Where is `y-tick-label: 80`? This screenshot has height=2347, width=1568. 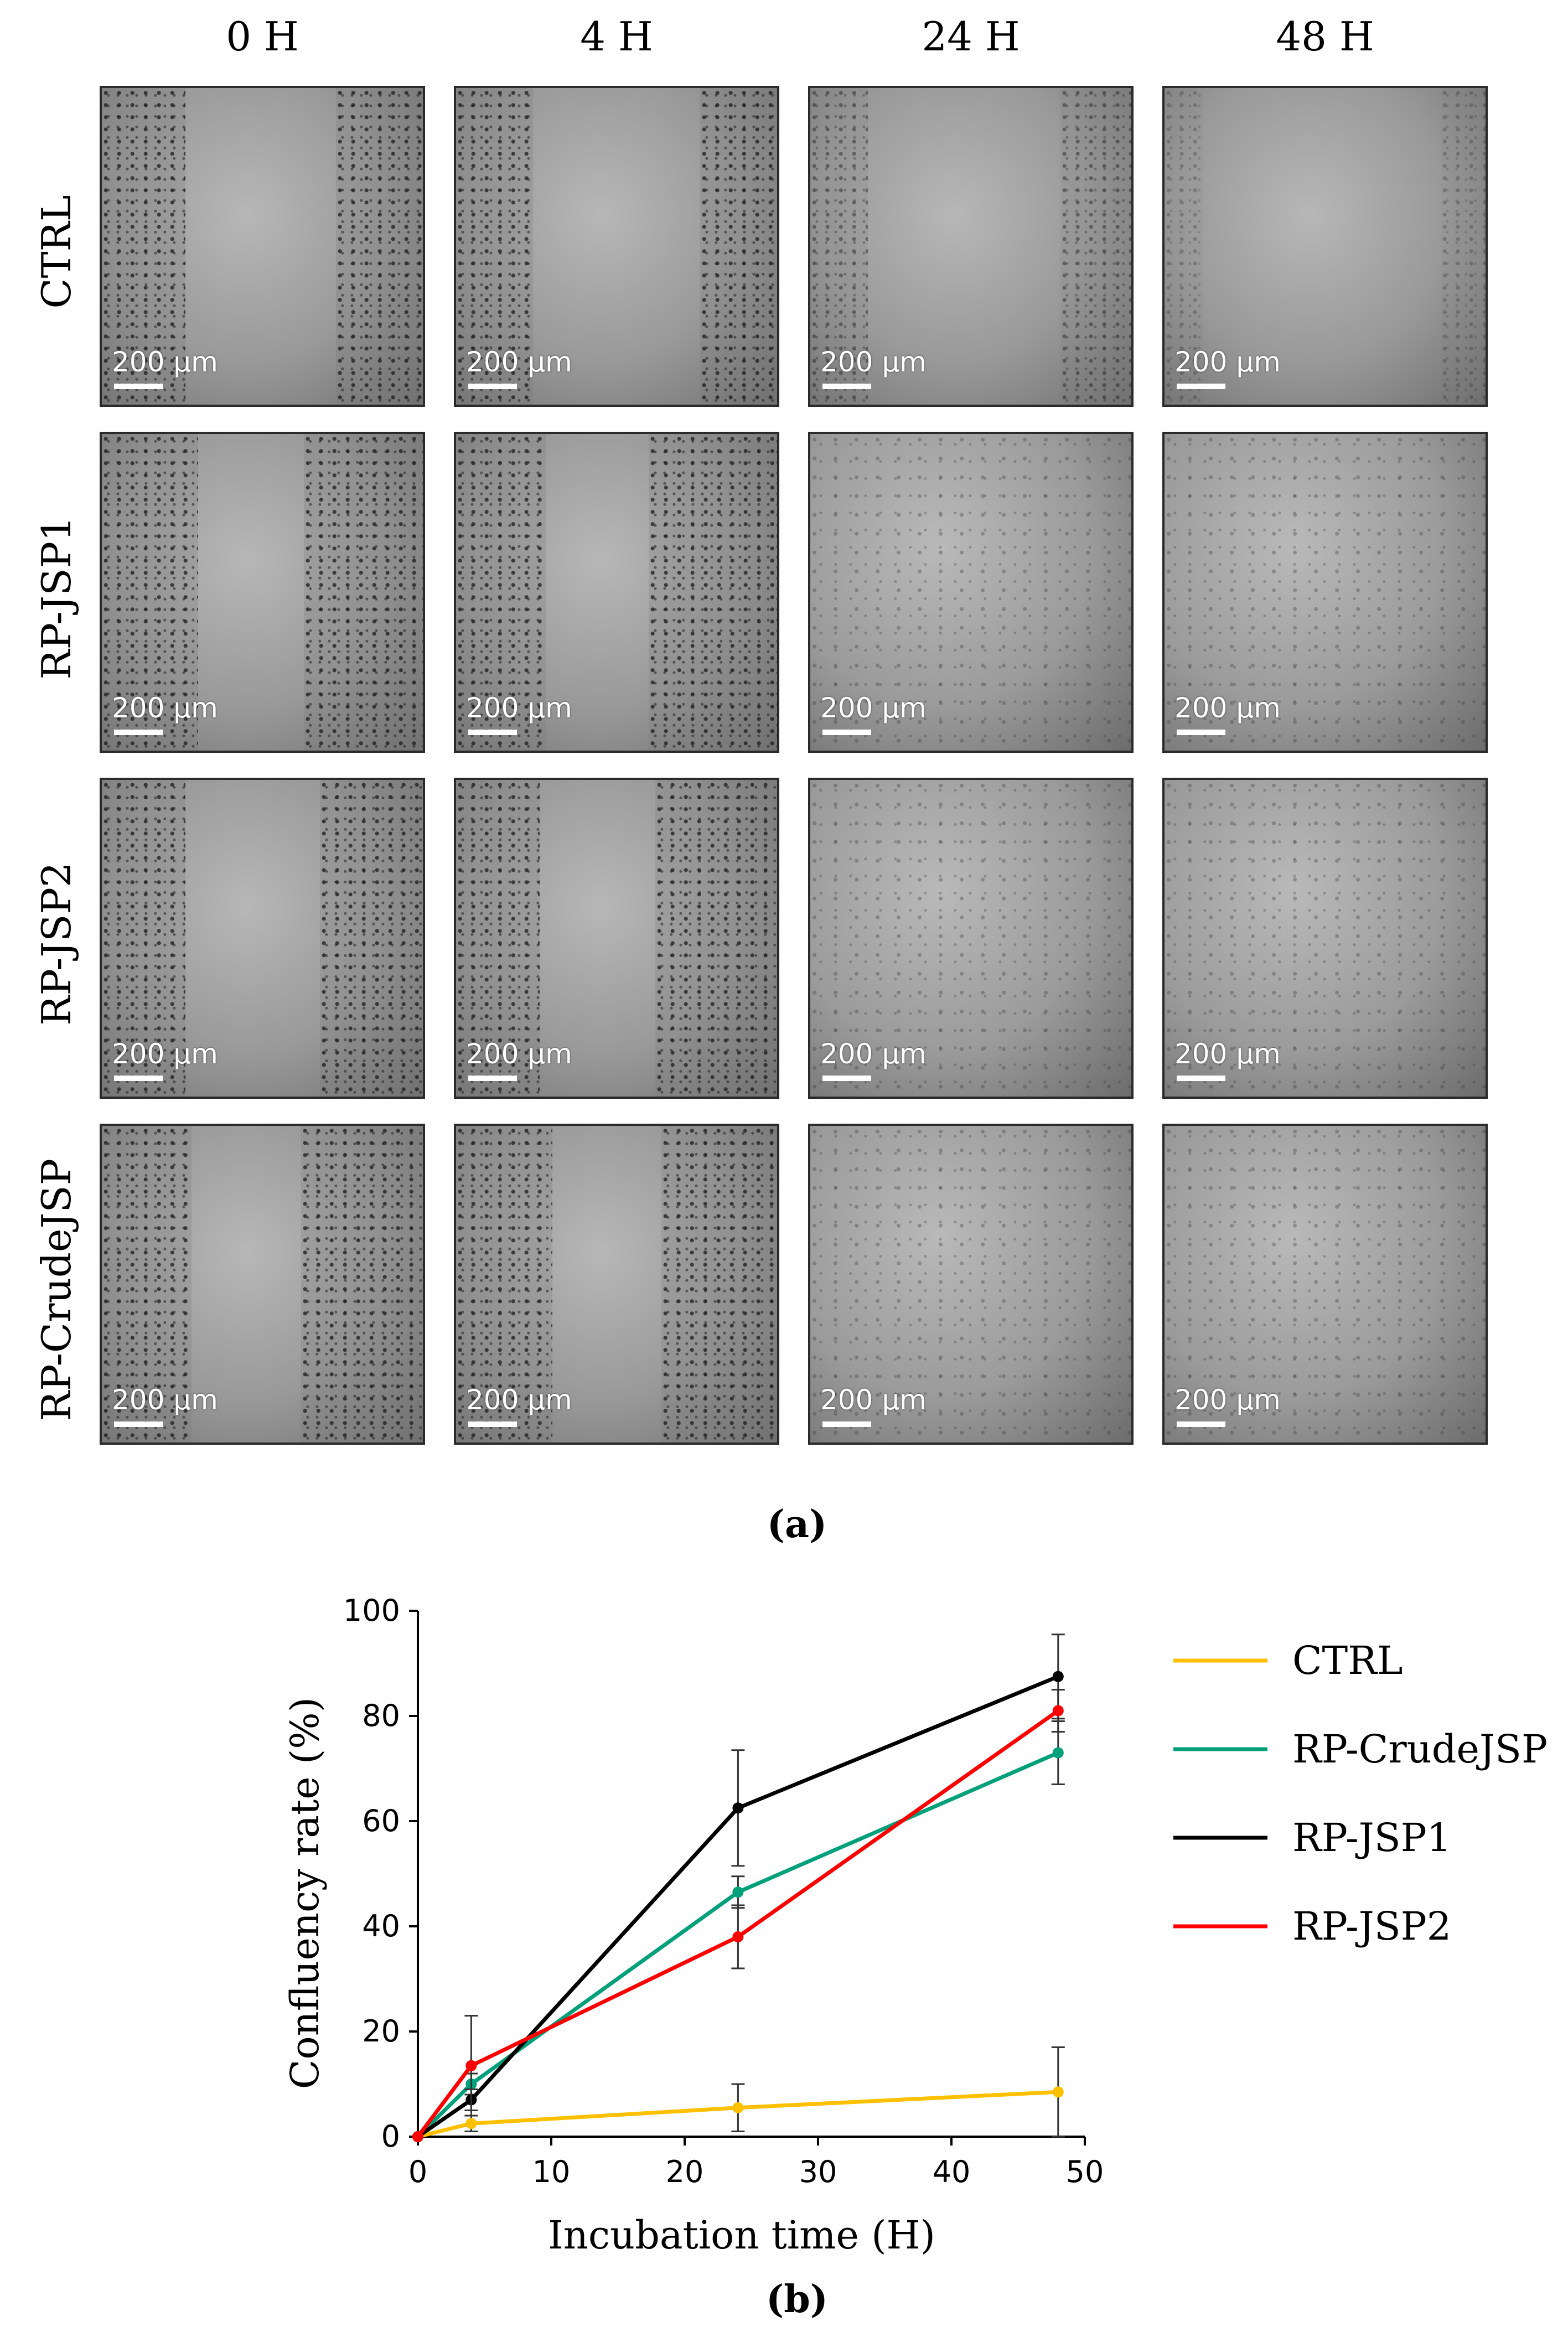 y-tick-label: 80 is located at coordinates (381, 1716).